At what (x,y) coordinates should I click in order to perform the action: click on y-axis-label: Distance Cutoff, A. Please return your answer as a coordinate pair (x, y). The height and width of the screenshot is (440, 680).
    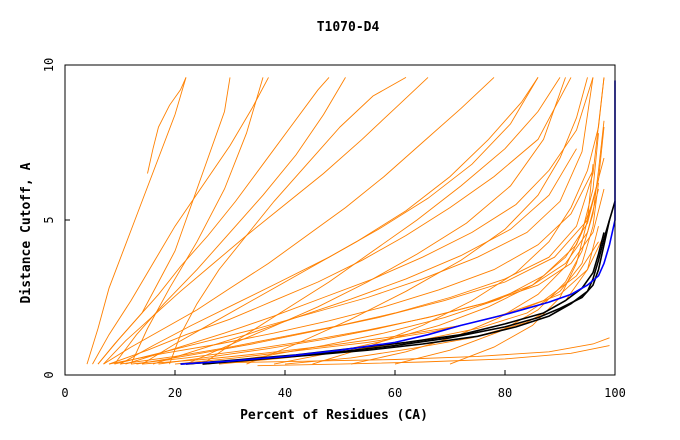
    Looking at the image, I should click on (26, 232).